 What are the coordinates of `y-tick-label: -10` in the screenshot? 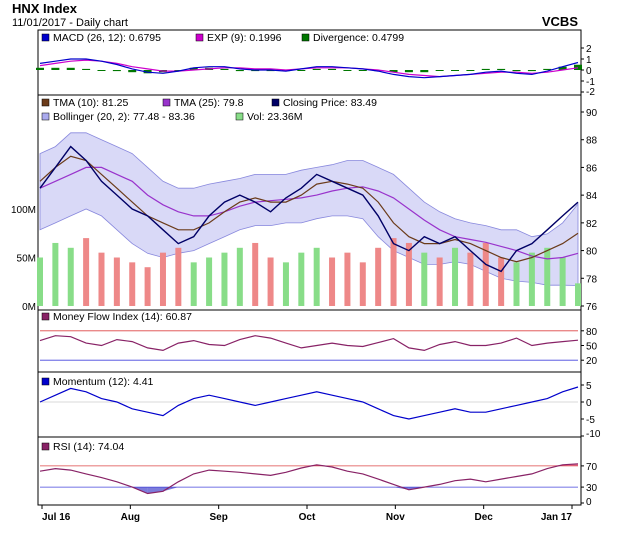 It's located at (593, 434).